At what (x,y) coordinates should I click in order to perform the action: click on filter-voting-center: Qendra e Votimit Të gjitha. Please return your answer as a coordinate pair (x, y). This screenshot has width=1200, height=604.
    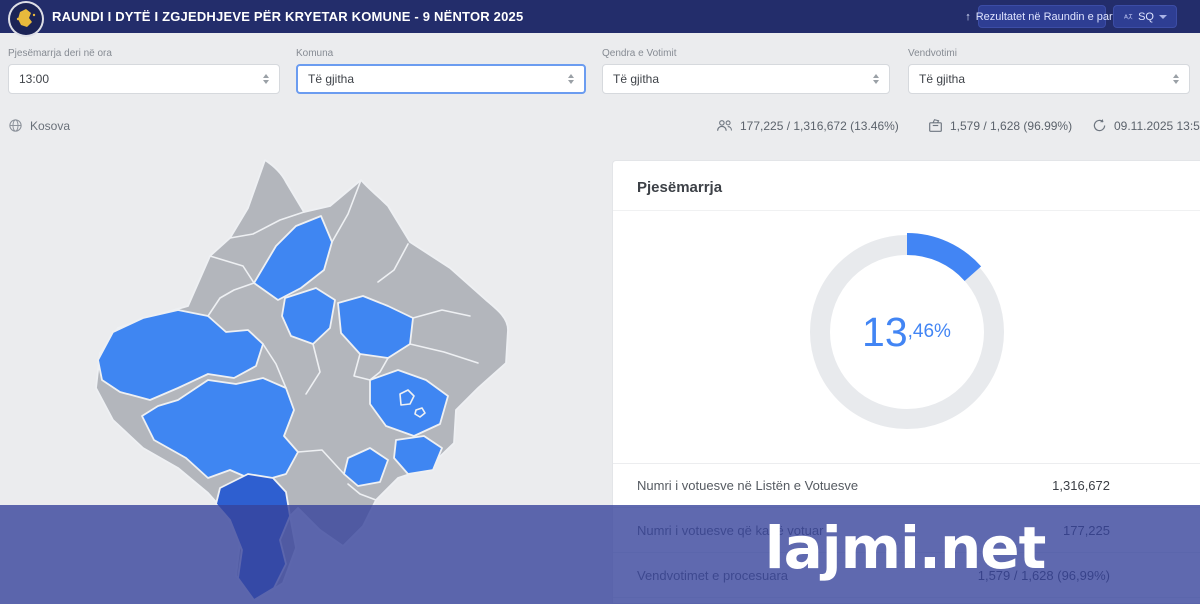
    Looking at the image, I should click on (746, 71).